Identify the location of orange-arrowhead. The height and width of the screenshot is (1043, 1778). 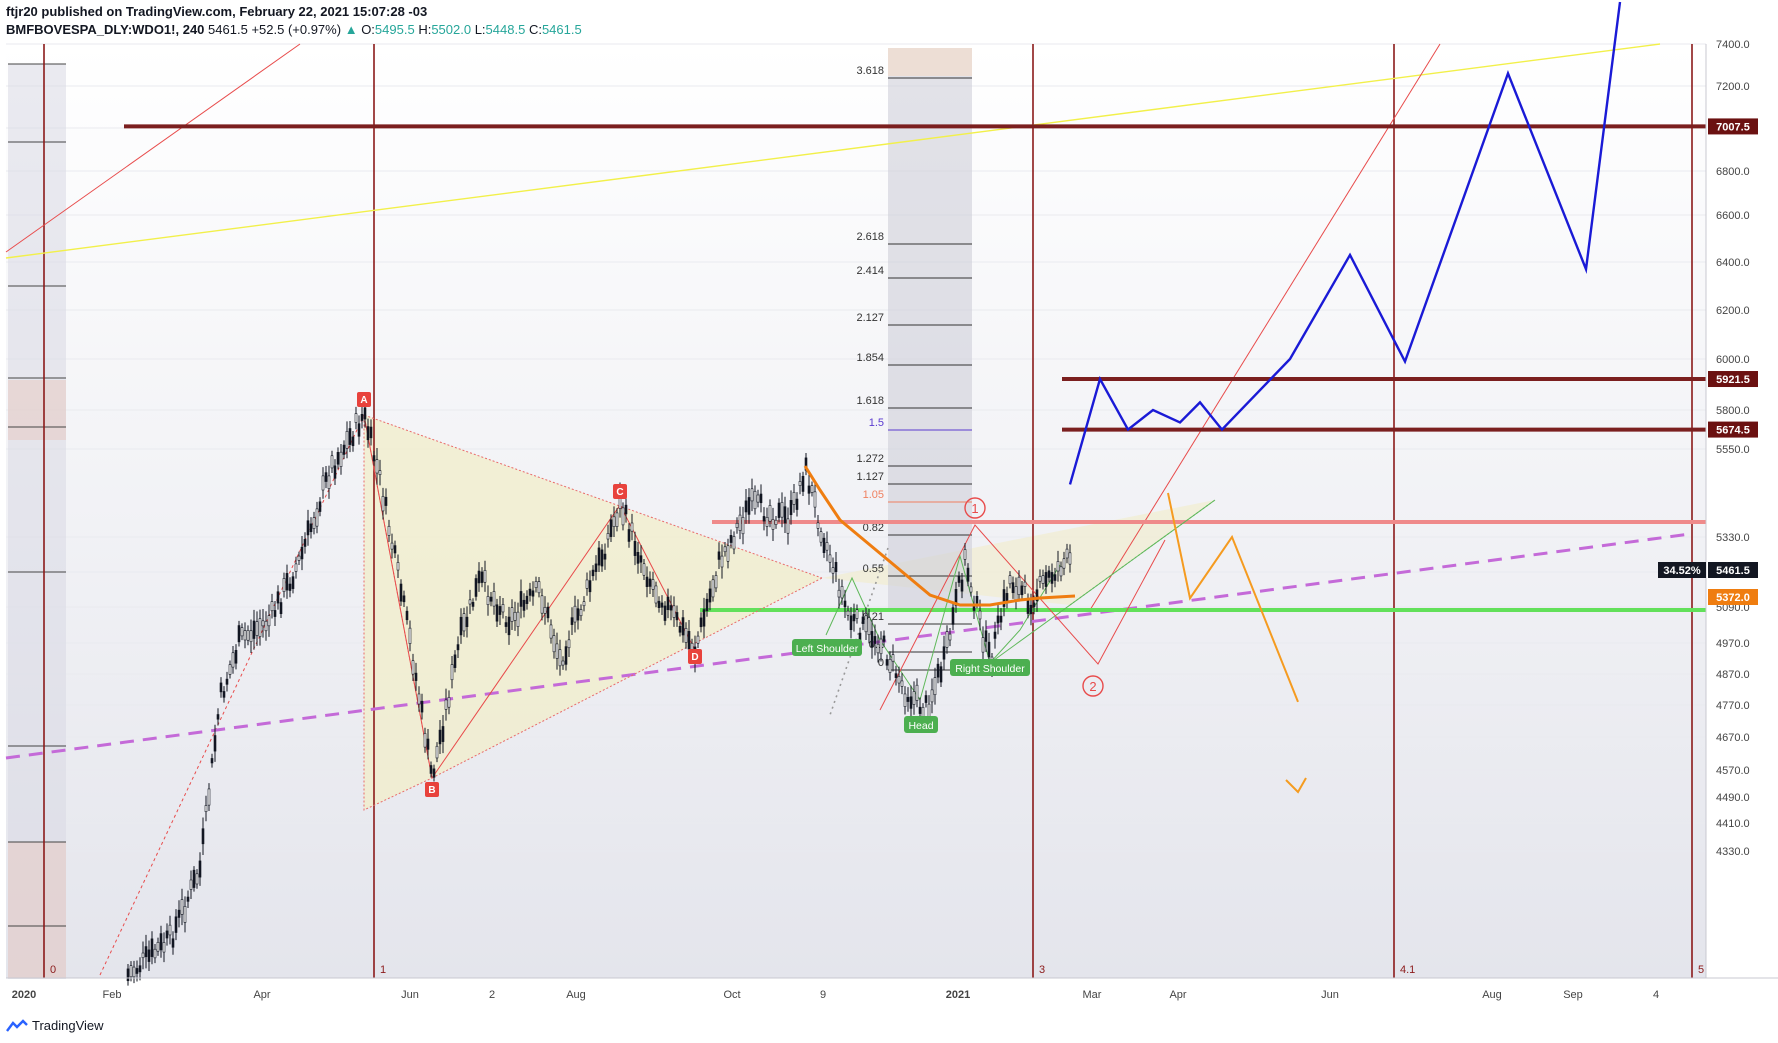
(1296, 785).